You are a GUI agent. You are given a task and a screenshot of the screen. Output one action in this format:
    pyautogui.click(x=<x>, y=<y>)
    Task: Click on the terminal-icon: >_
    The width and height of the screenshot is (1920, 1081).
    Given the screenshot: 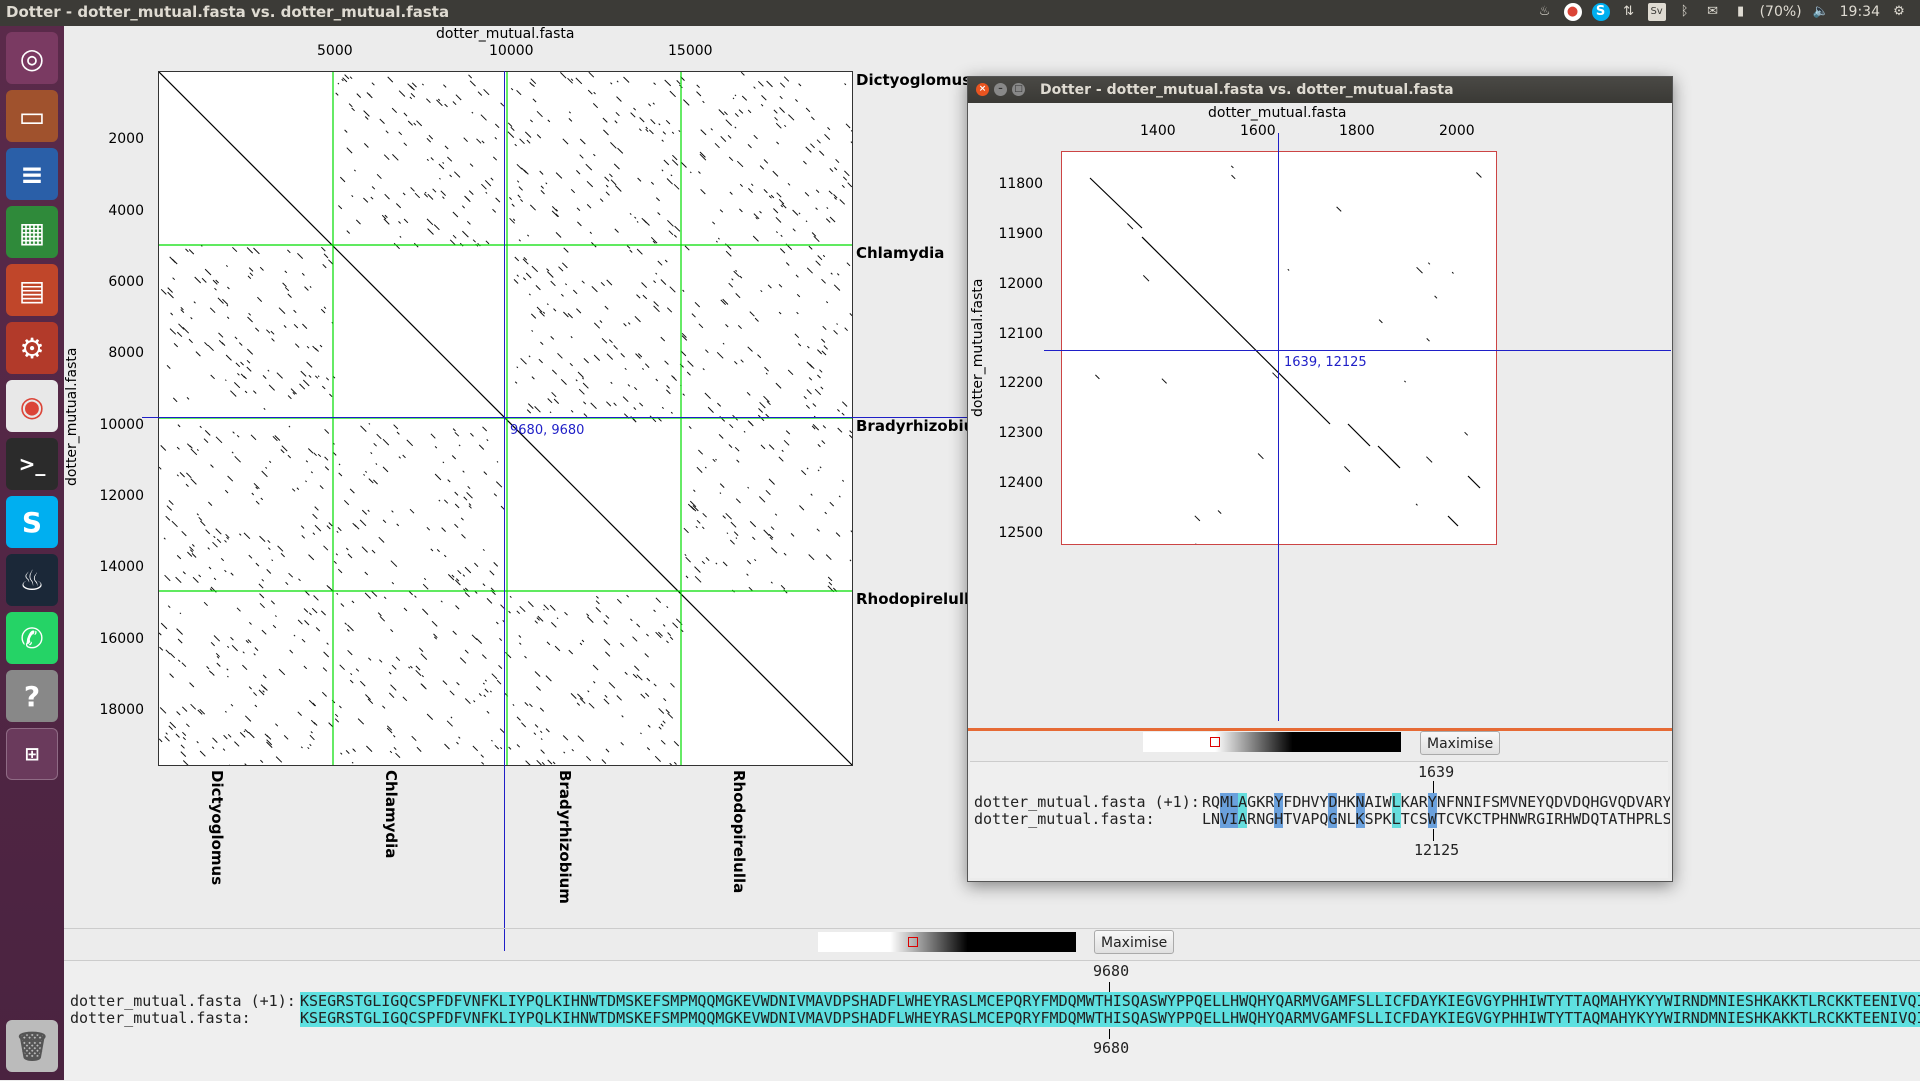 What is the action you would take?
    pyautogui.click(x=32, y=464)
    